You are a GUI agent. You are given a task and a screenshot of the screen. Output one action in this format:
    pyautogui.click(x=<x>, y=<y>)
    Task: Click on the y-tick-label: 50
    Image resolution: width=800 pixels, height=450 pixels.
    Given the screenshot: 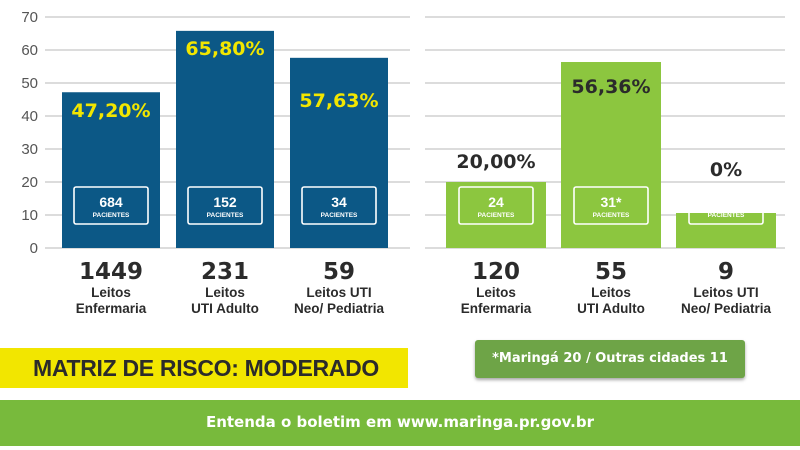 What is the action you would take?
    pyautogui.click(x=29, y=83)
    